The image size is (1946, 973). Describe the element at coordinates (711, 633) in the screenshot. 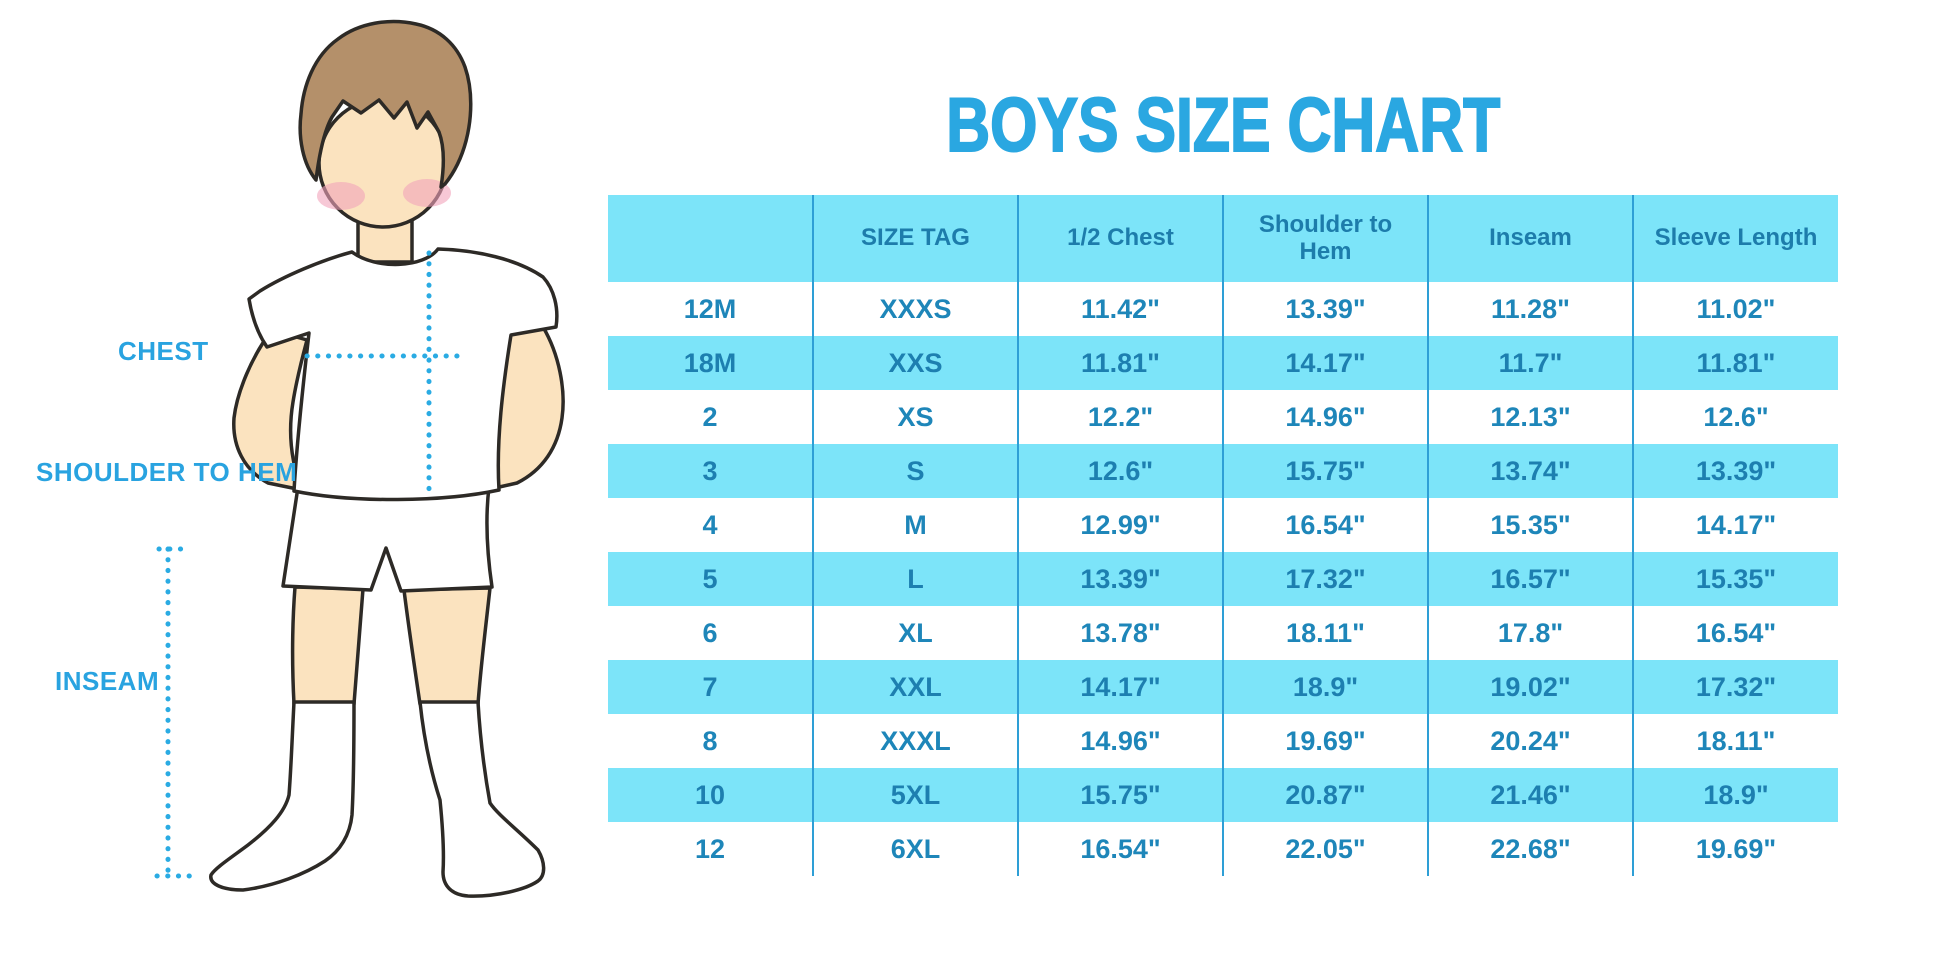

I see `cell: 6` at that location.